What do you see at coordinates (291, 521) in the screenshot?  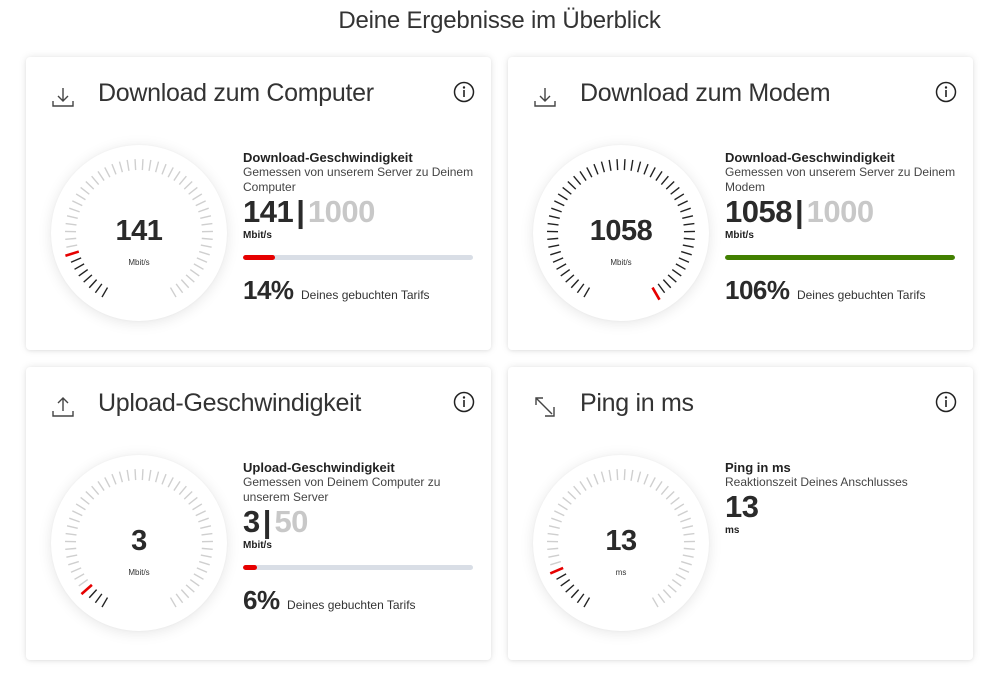 I see `booked-value: 50` at bounding box center [291, 521].